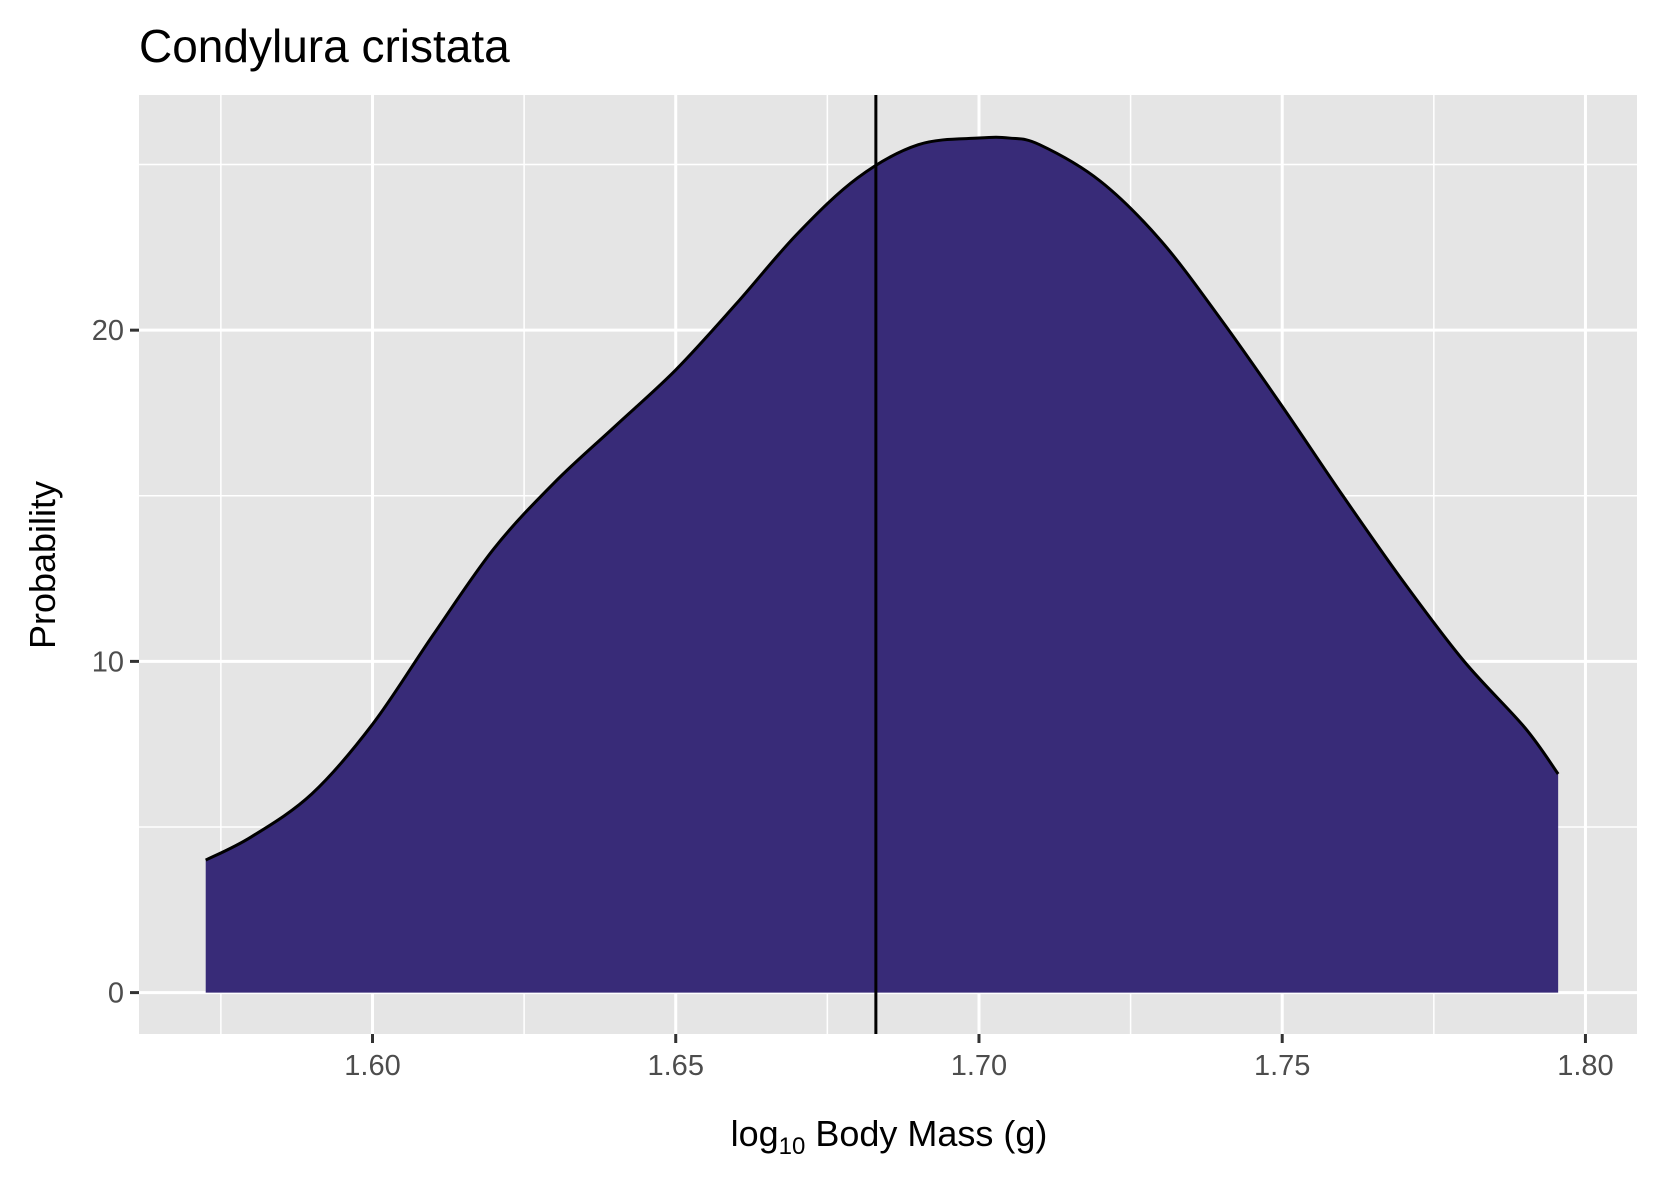  I want to click on y-tick-label: 10, so click(108, 662).